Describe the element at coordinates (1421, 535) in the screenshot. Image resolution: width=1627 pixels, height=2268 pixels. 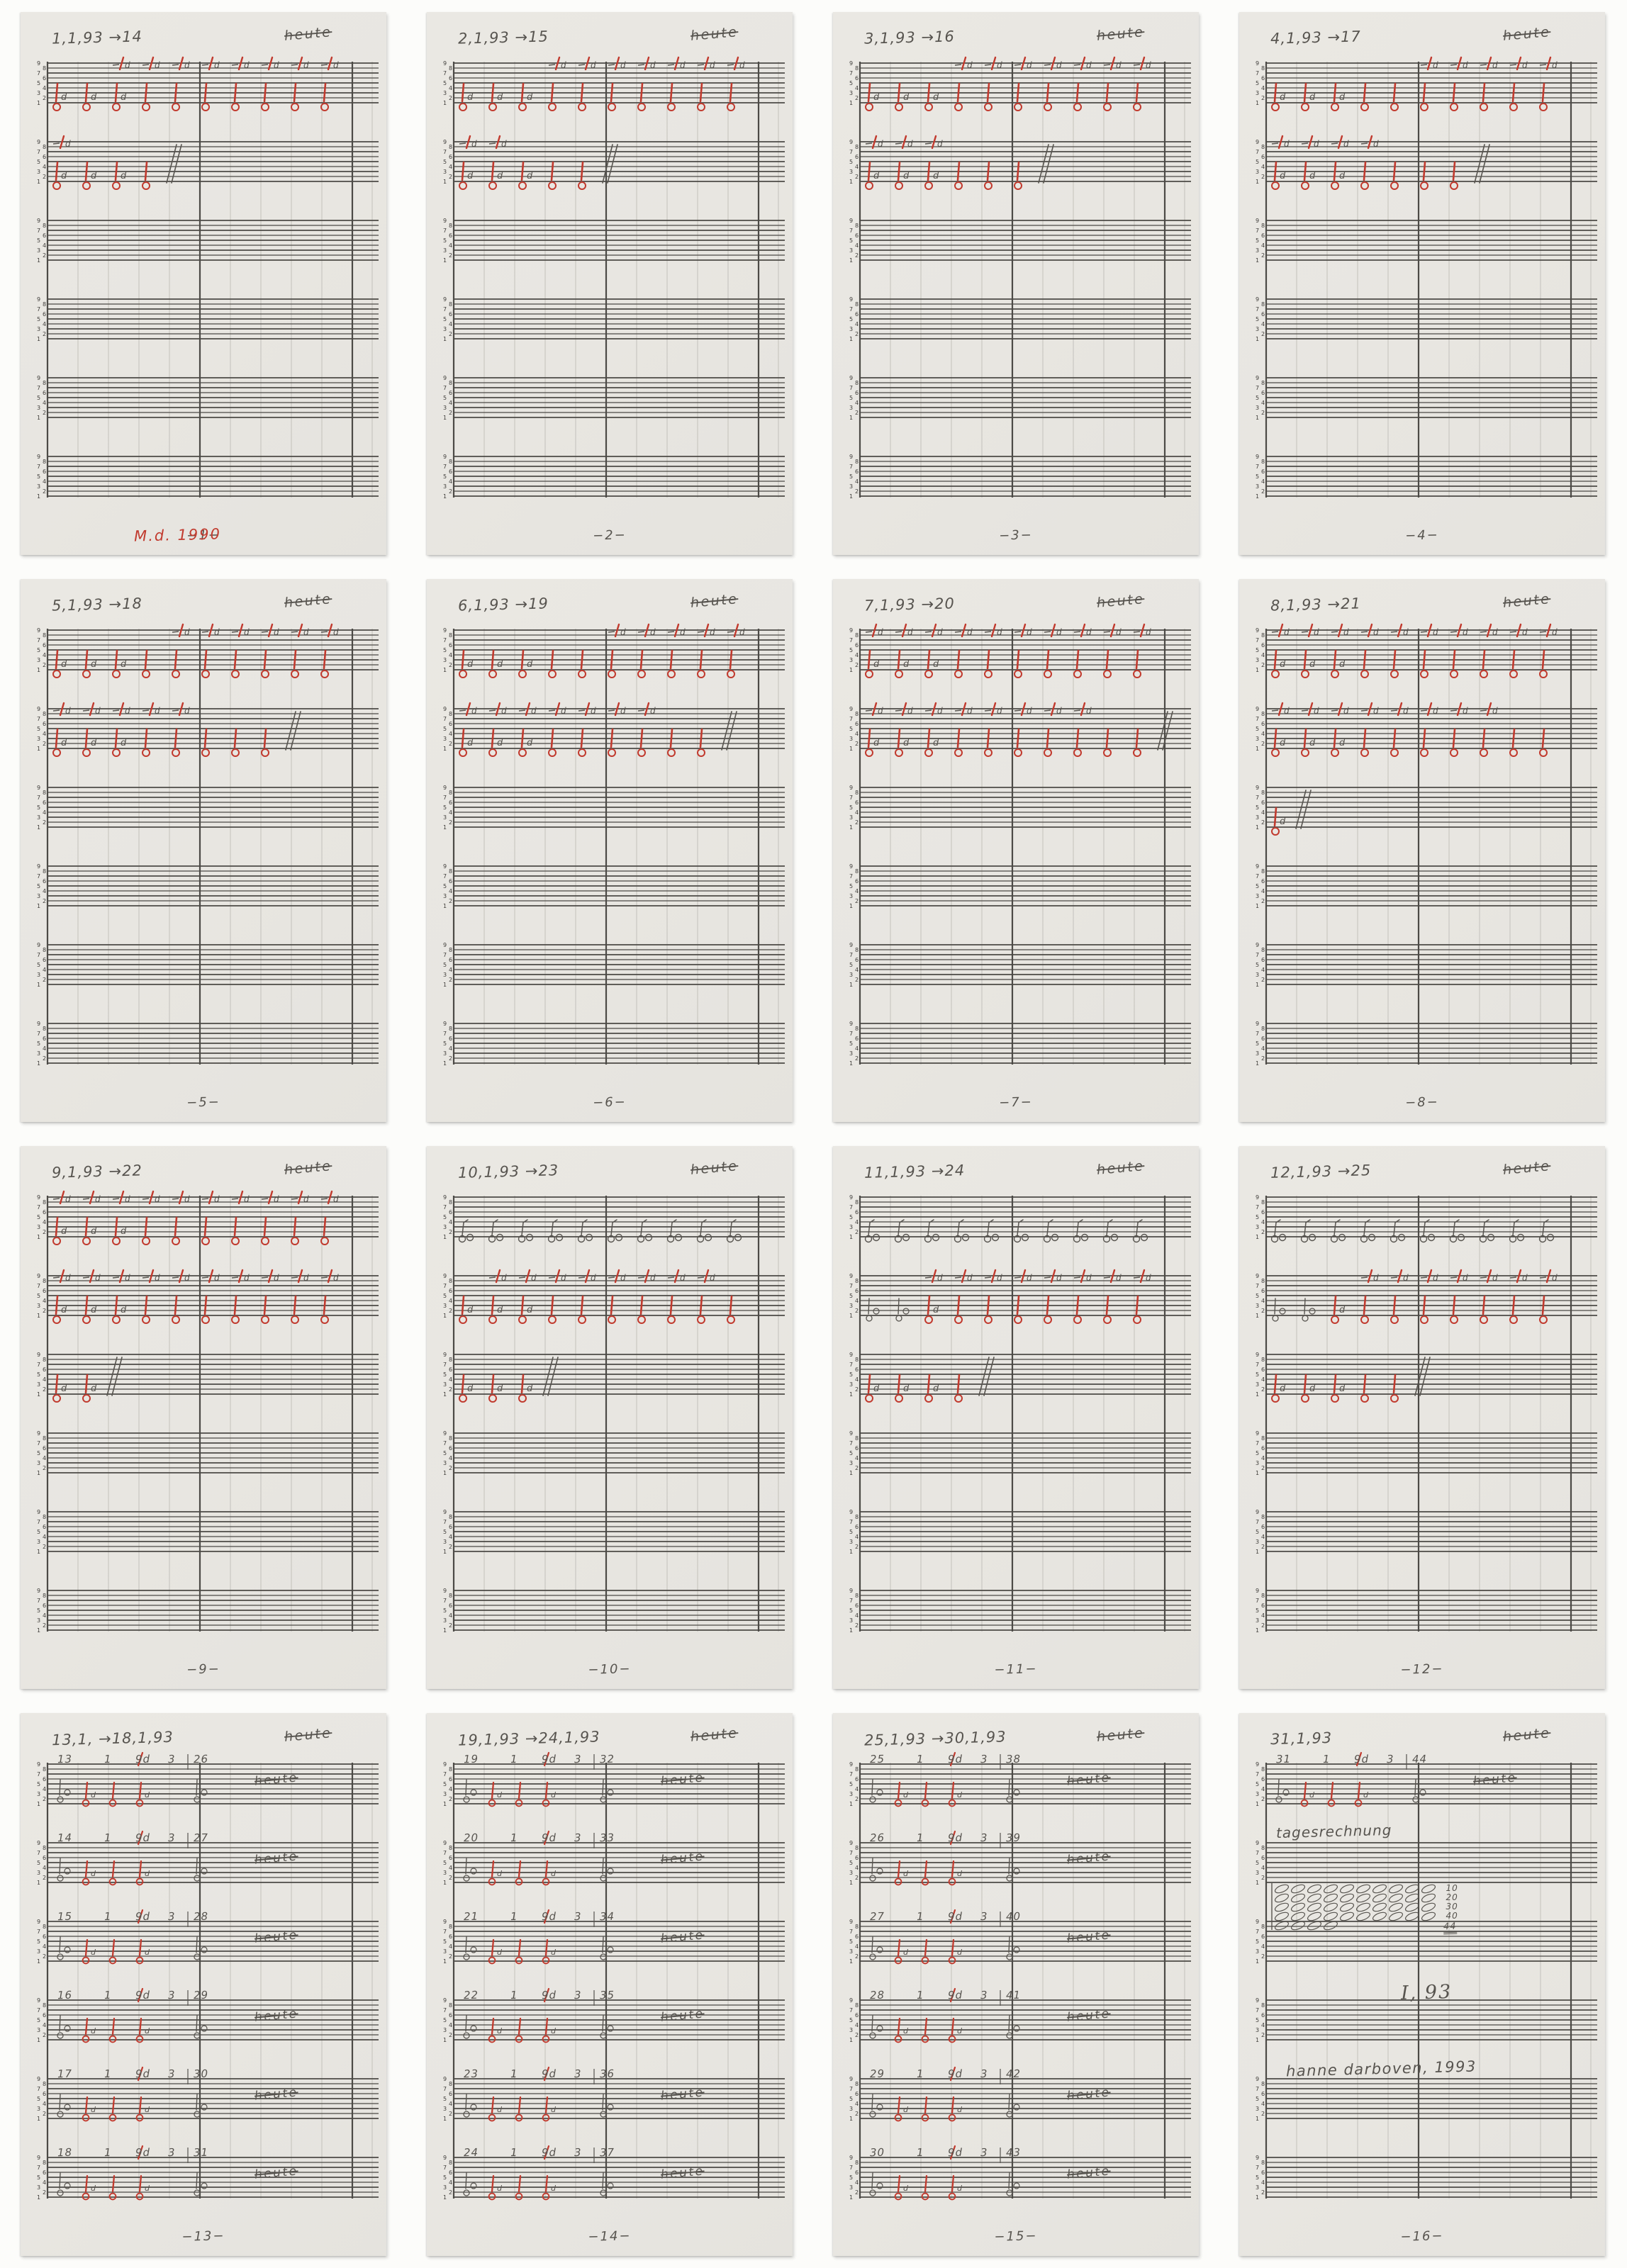
I see `sheet-footer-page: −4−` at that location.